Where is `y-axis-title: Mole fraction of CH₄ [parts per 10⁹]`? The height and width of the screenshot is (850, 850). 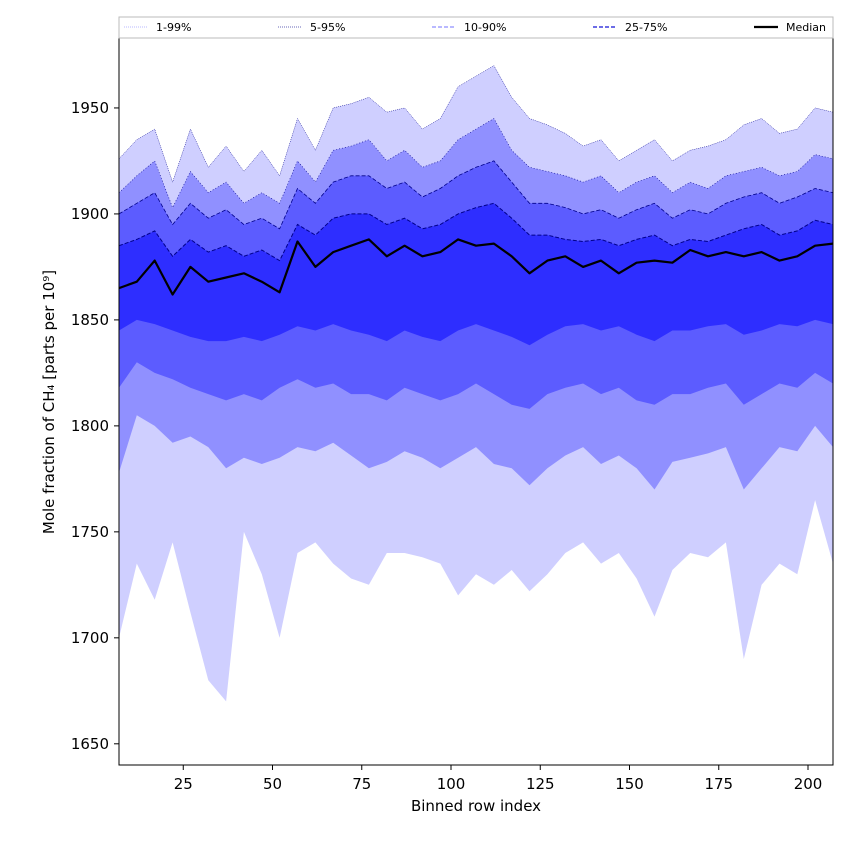
y-axis-title: Mole fraction of CH₄ [parts per 10⁹] is located at coordinates (49, 402).